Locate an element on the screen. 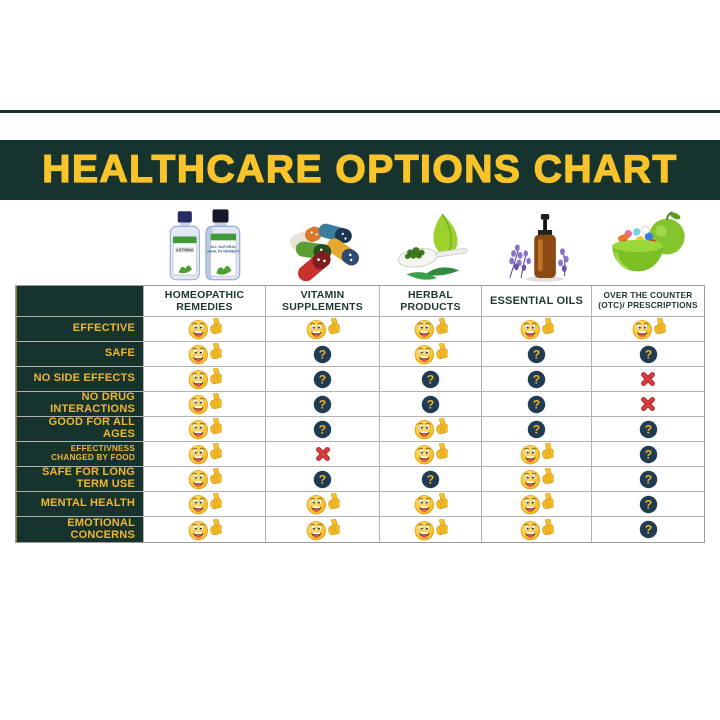 The image size is (720, 720). column-header-label: HERBAL PRODUCTS is located at coordinates (430, 300).